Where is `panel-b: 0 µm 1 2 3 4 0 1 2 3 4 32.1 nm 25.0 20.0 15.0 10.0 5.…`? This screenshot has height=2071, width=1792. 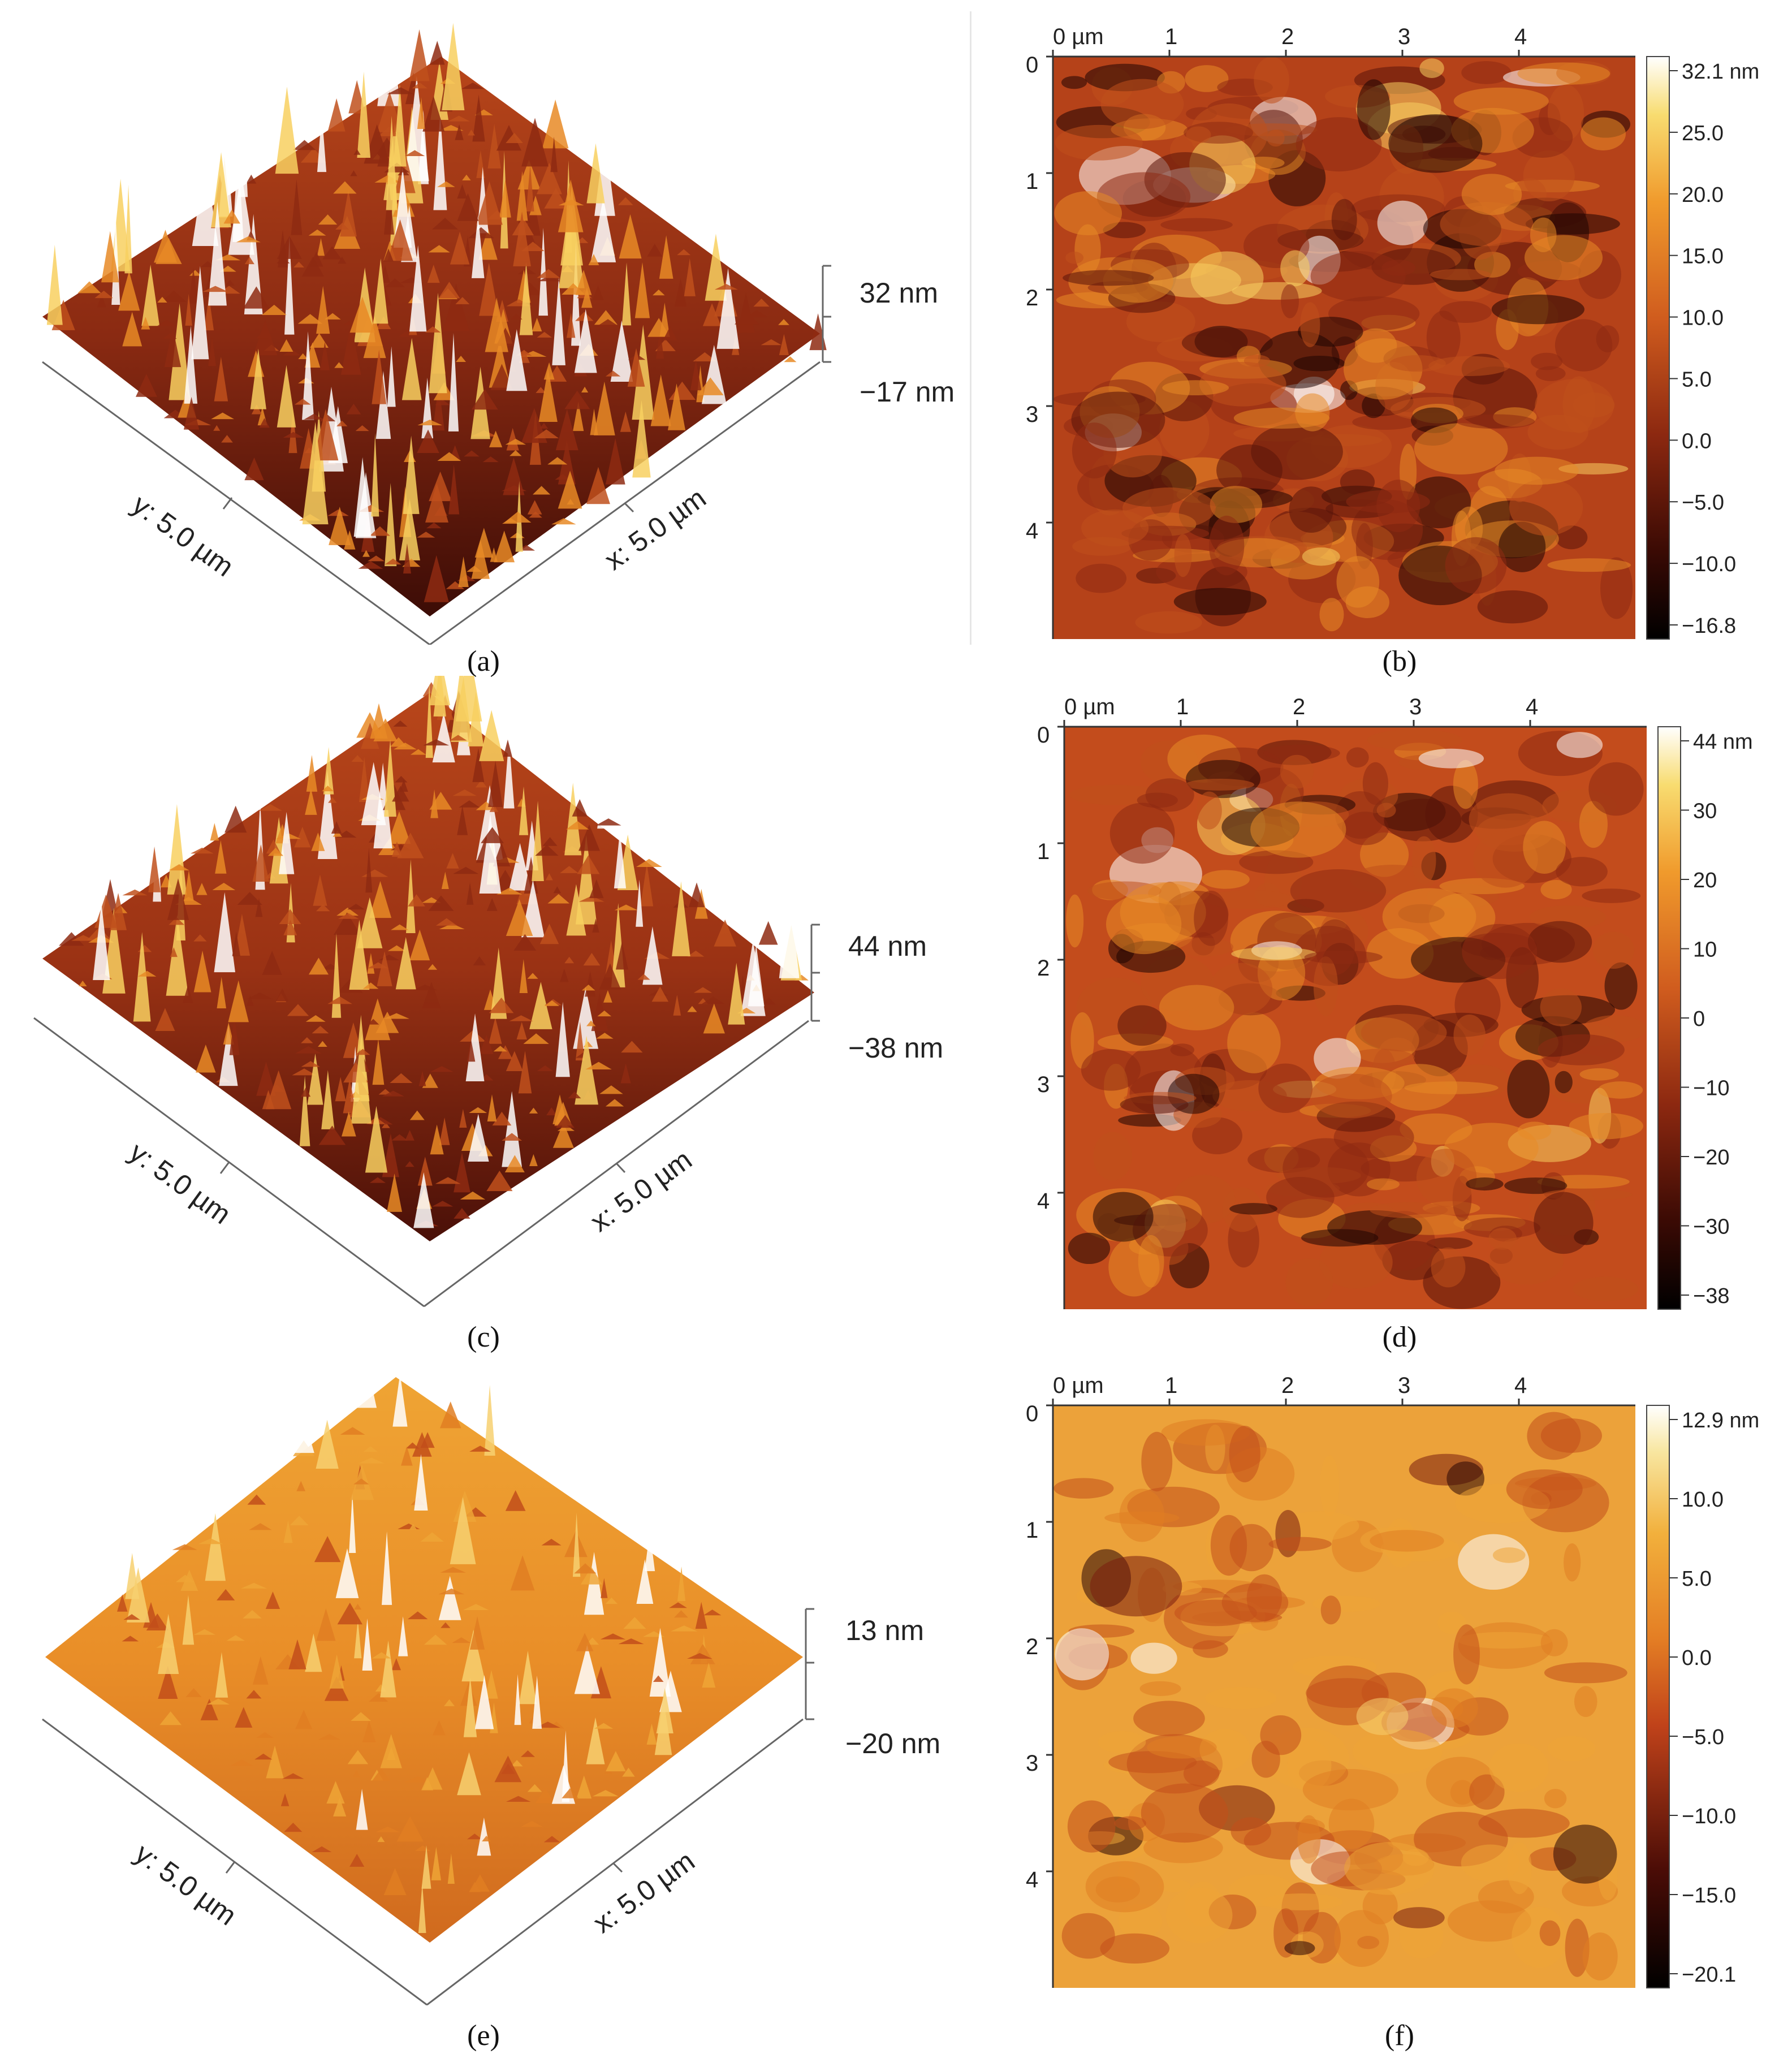 panel-b: 0 µm 1 2 3 4 0 1 2 3 4 32.1 nm 25.0 20.0 15.0 10.0 5.… is located at coordinates (1382, 336).